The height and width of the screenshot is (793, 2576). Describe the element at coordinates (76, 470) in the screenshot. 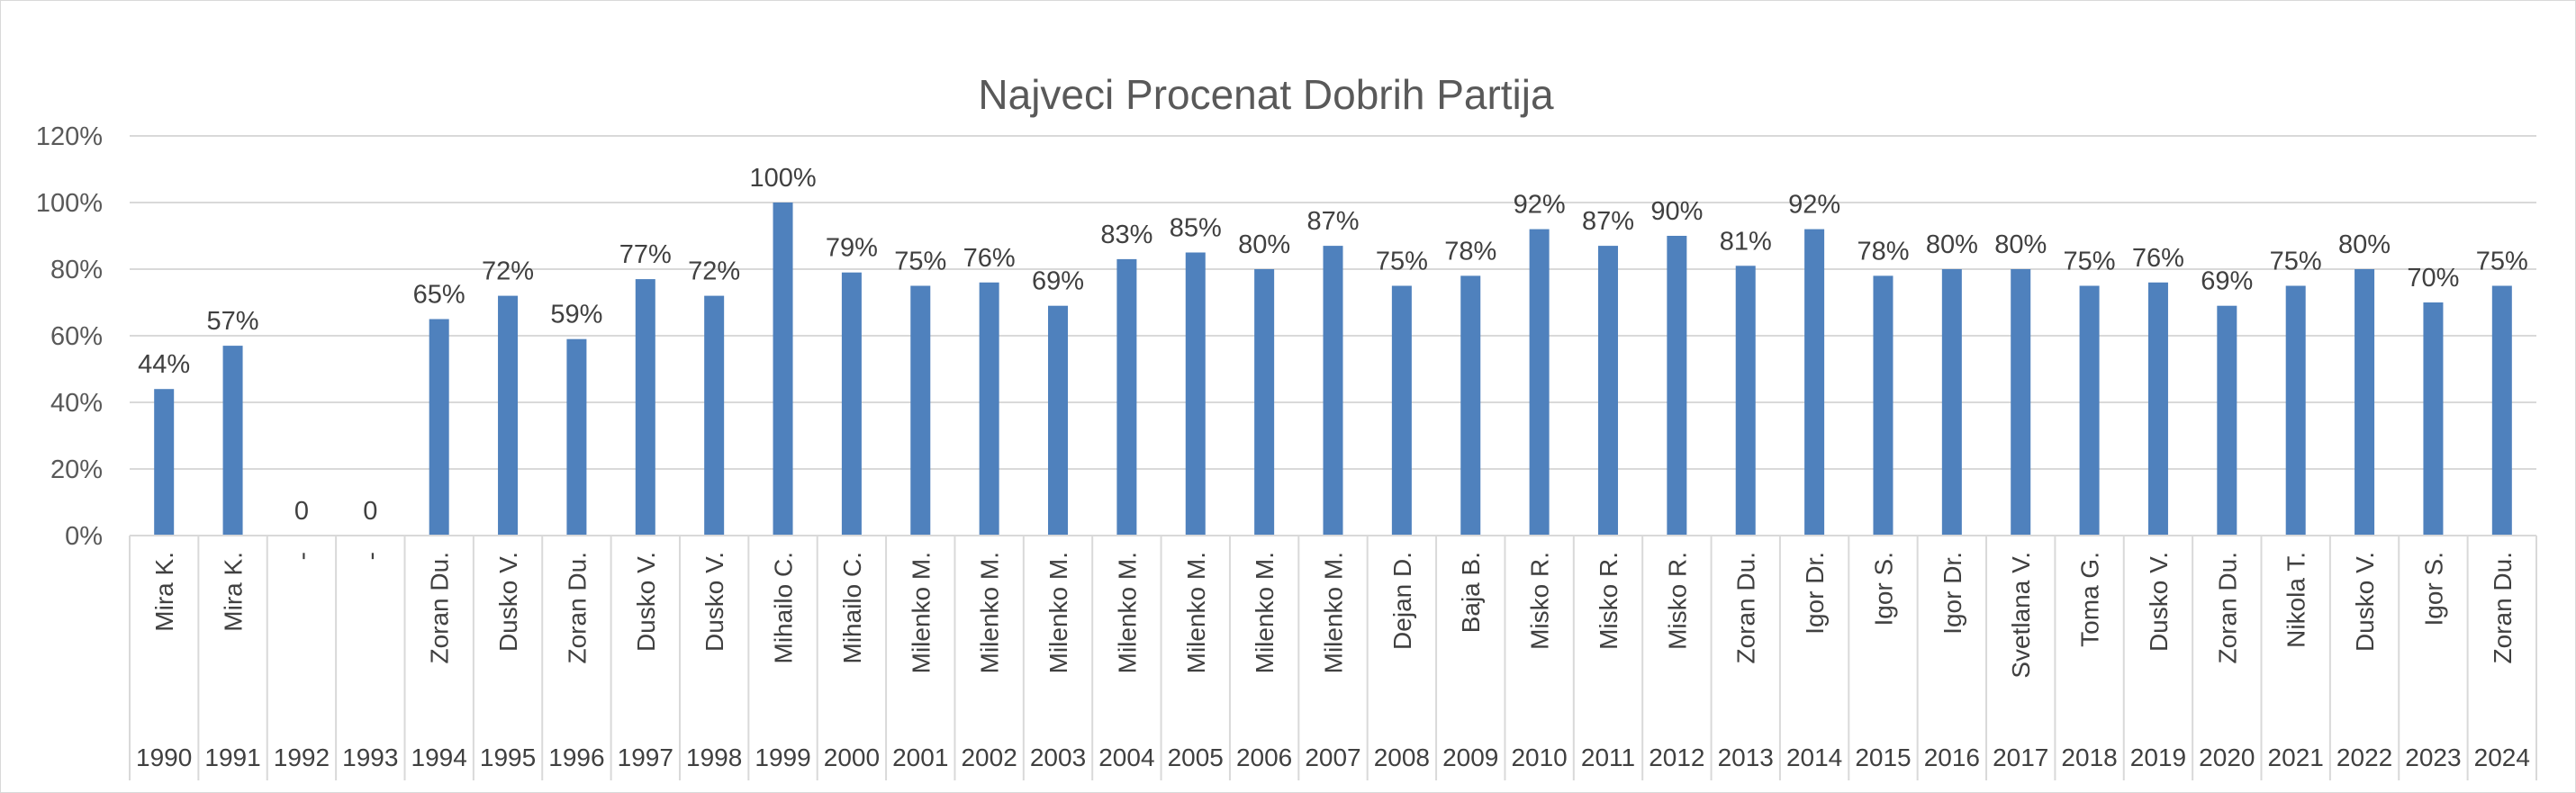

I see `y-tick-label: 20%` at that location.